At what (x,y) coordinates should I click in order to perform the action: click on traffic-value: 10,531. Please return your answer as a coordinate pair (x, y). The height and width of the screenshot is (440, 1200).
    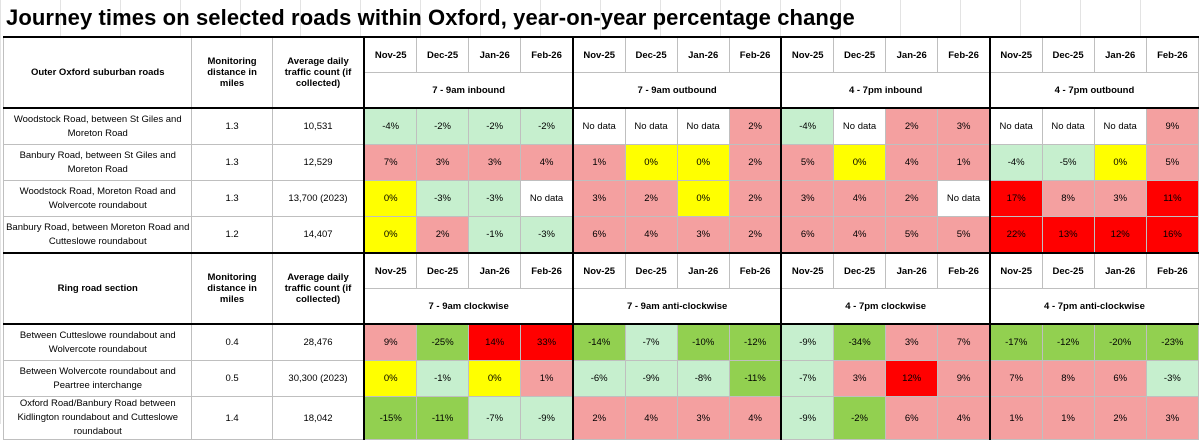
    Looking at the image, I should click on (318, 126).